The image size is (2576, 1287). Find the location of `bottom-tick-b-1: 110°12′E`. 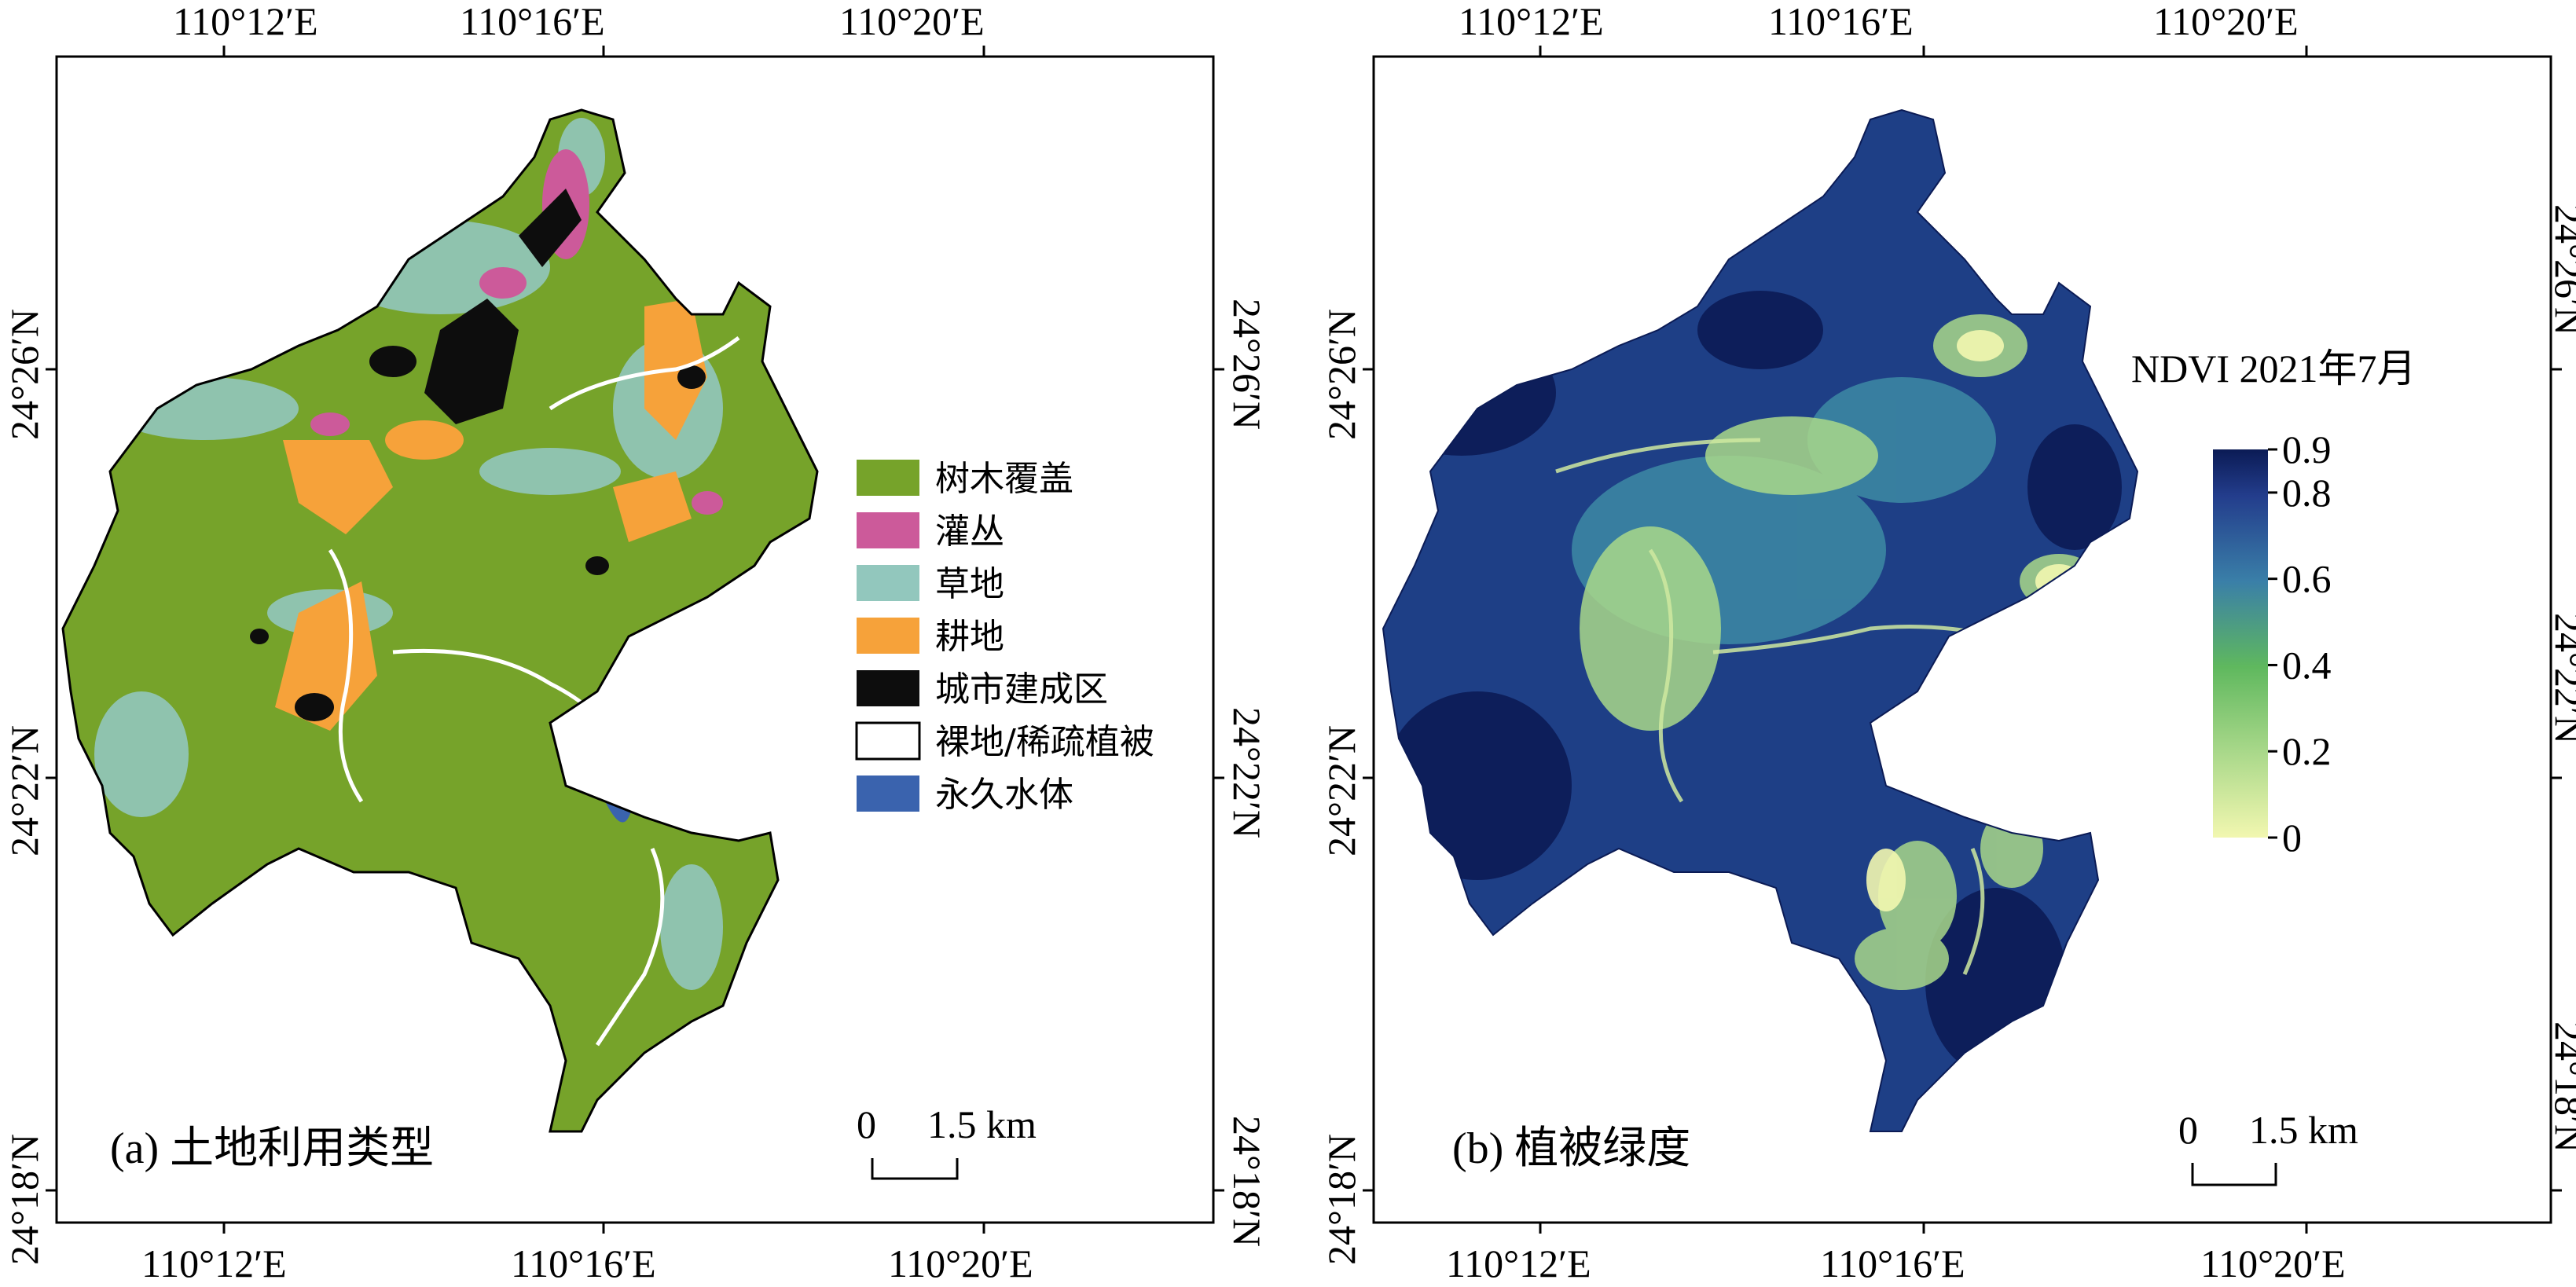

bottom-tick-b-1: 110°12′E is located at coordinates (1518, 1263).